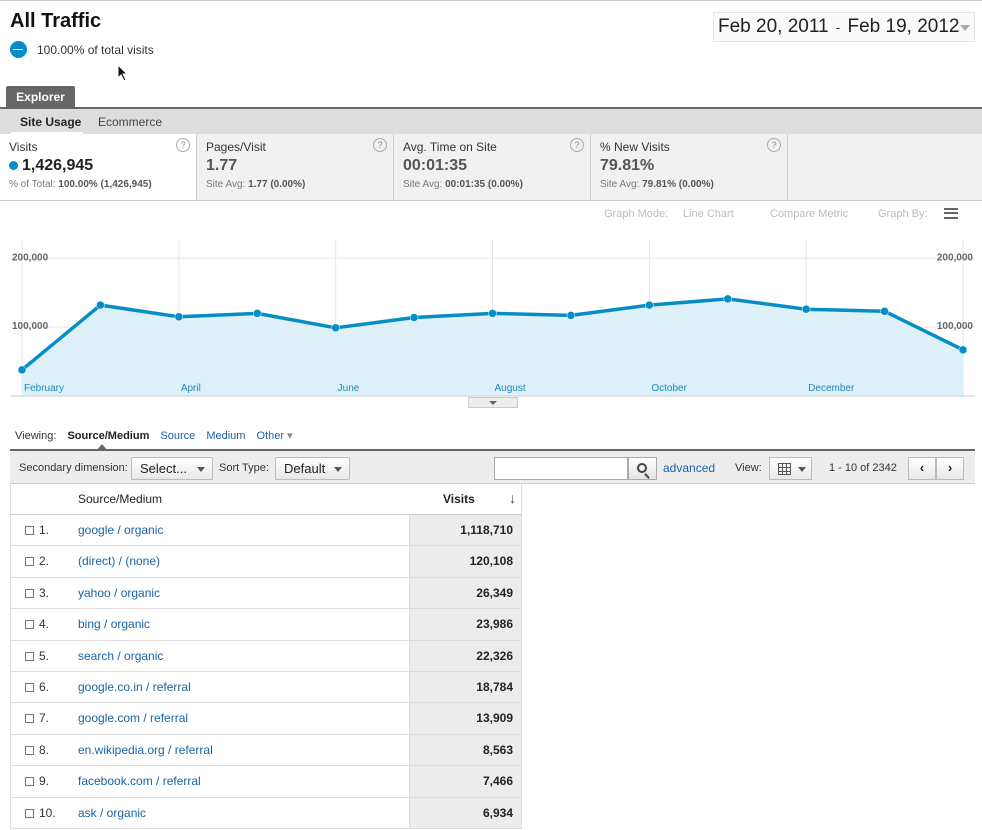 The image size is (982, 830). I want to click on row-source-link: google / organic, so click(121, 530).